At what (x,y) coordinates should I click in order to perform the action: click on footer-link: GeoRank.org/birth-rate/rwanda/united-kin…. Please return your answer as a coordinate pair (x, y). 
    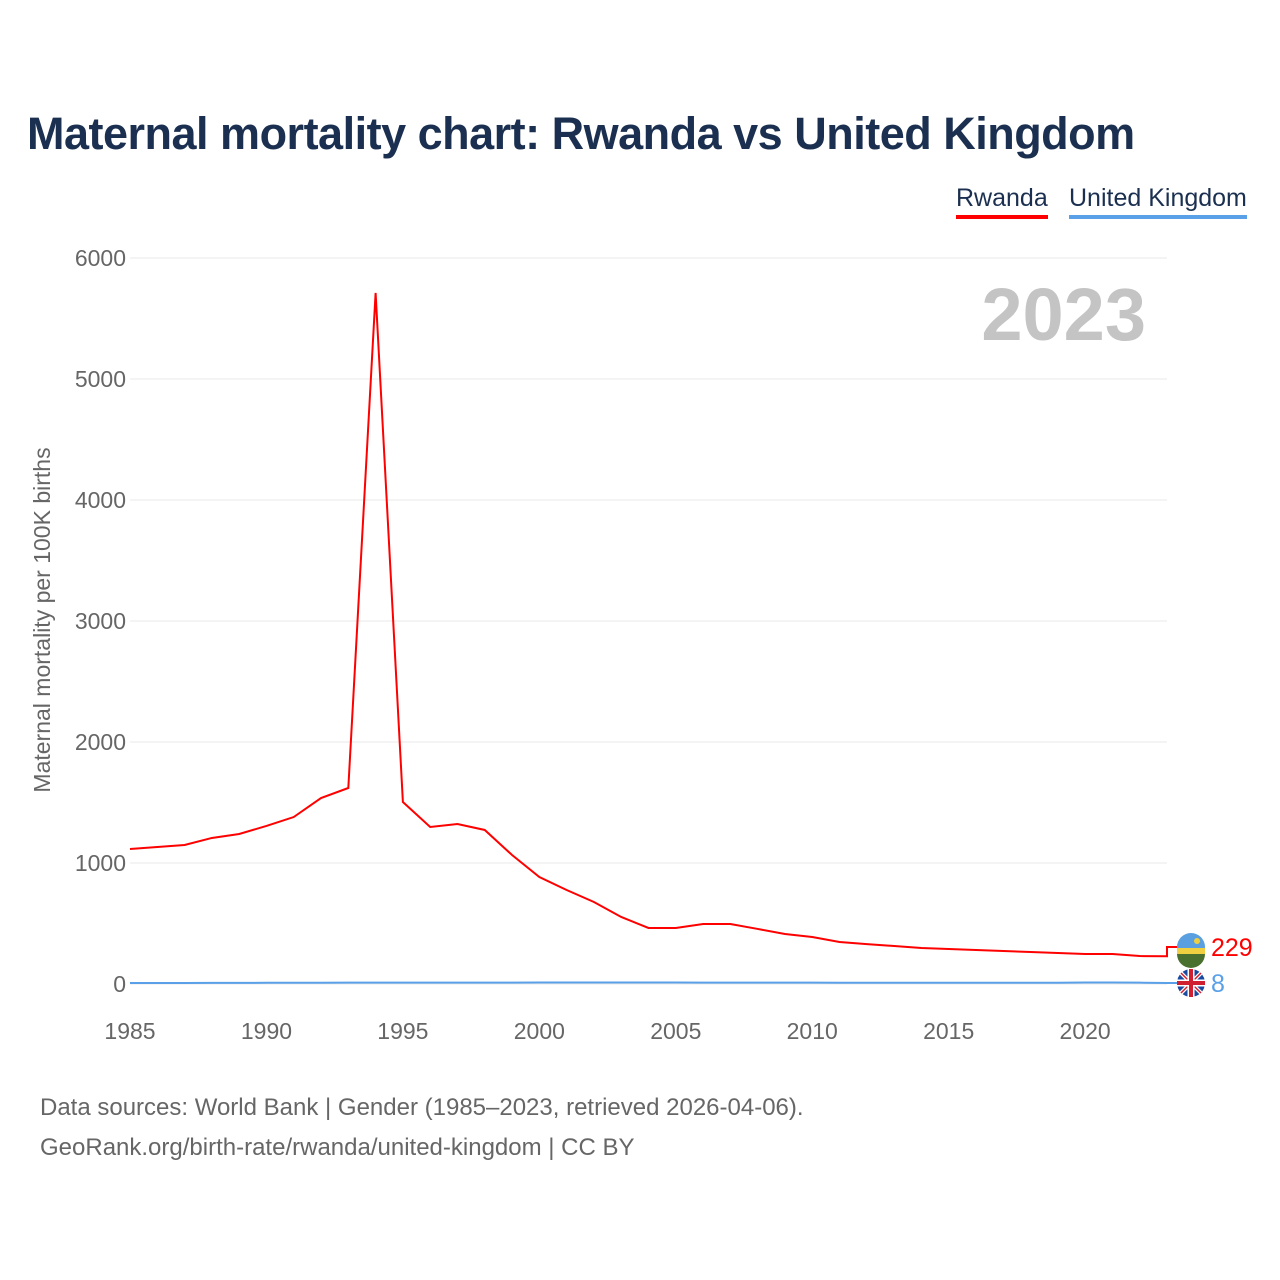
    Looking at the image, I should click on (337, 1147).